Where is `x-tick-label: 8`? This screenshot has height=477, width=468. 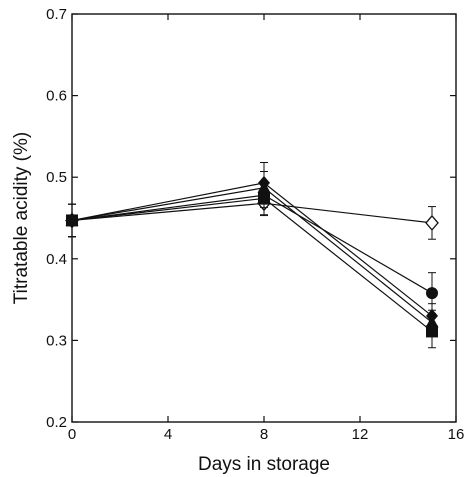 x-tick-label: 8 is located at coordinates (264, 434).